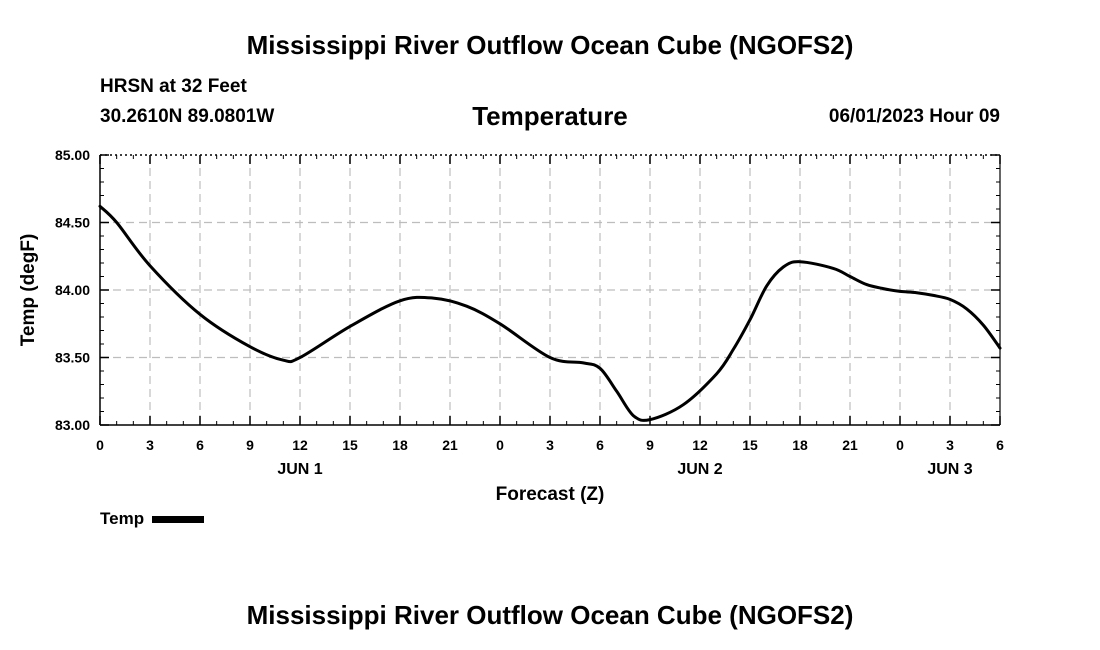 Image resolution: width=1100 pixels, height=650 pixels. What do you see at coordinates (72, 155) in the screenshot?
I see `y-tick-label: 85.00` at bounding box center [72, 155].